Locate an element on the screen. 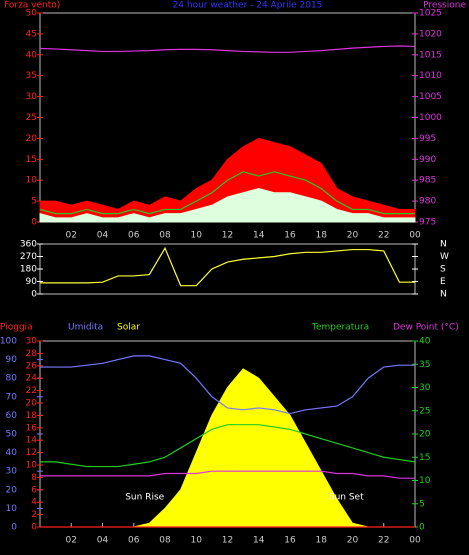 This screenshot has height=555, width=469. y-tick-label: 25 is located at coordinates (31, 118).